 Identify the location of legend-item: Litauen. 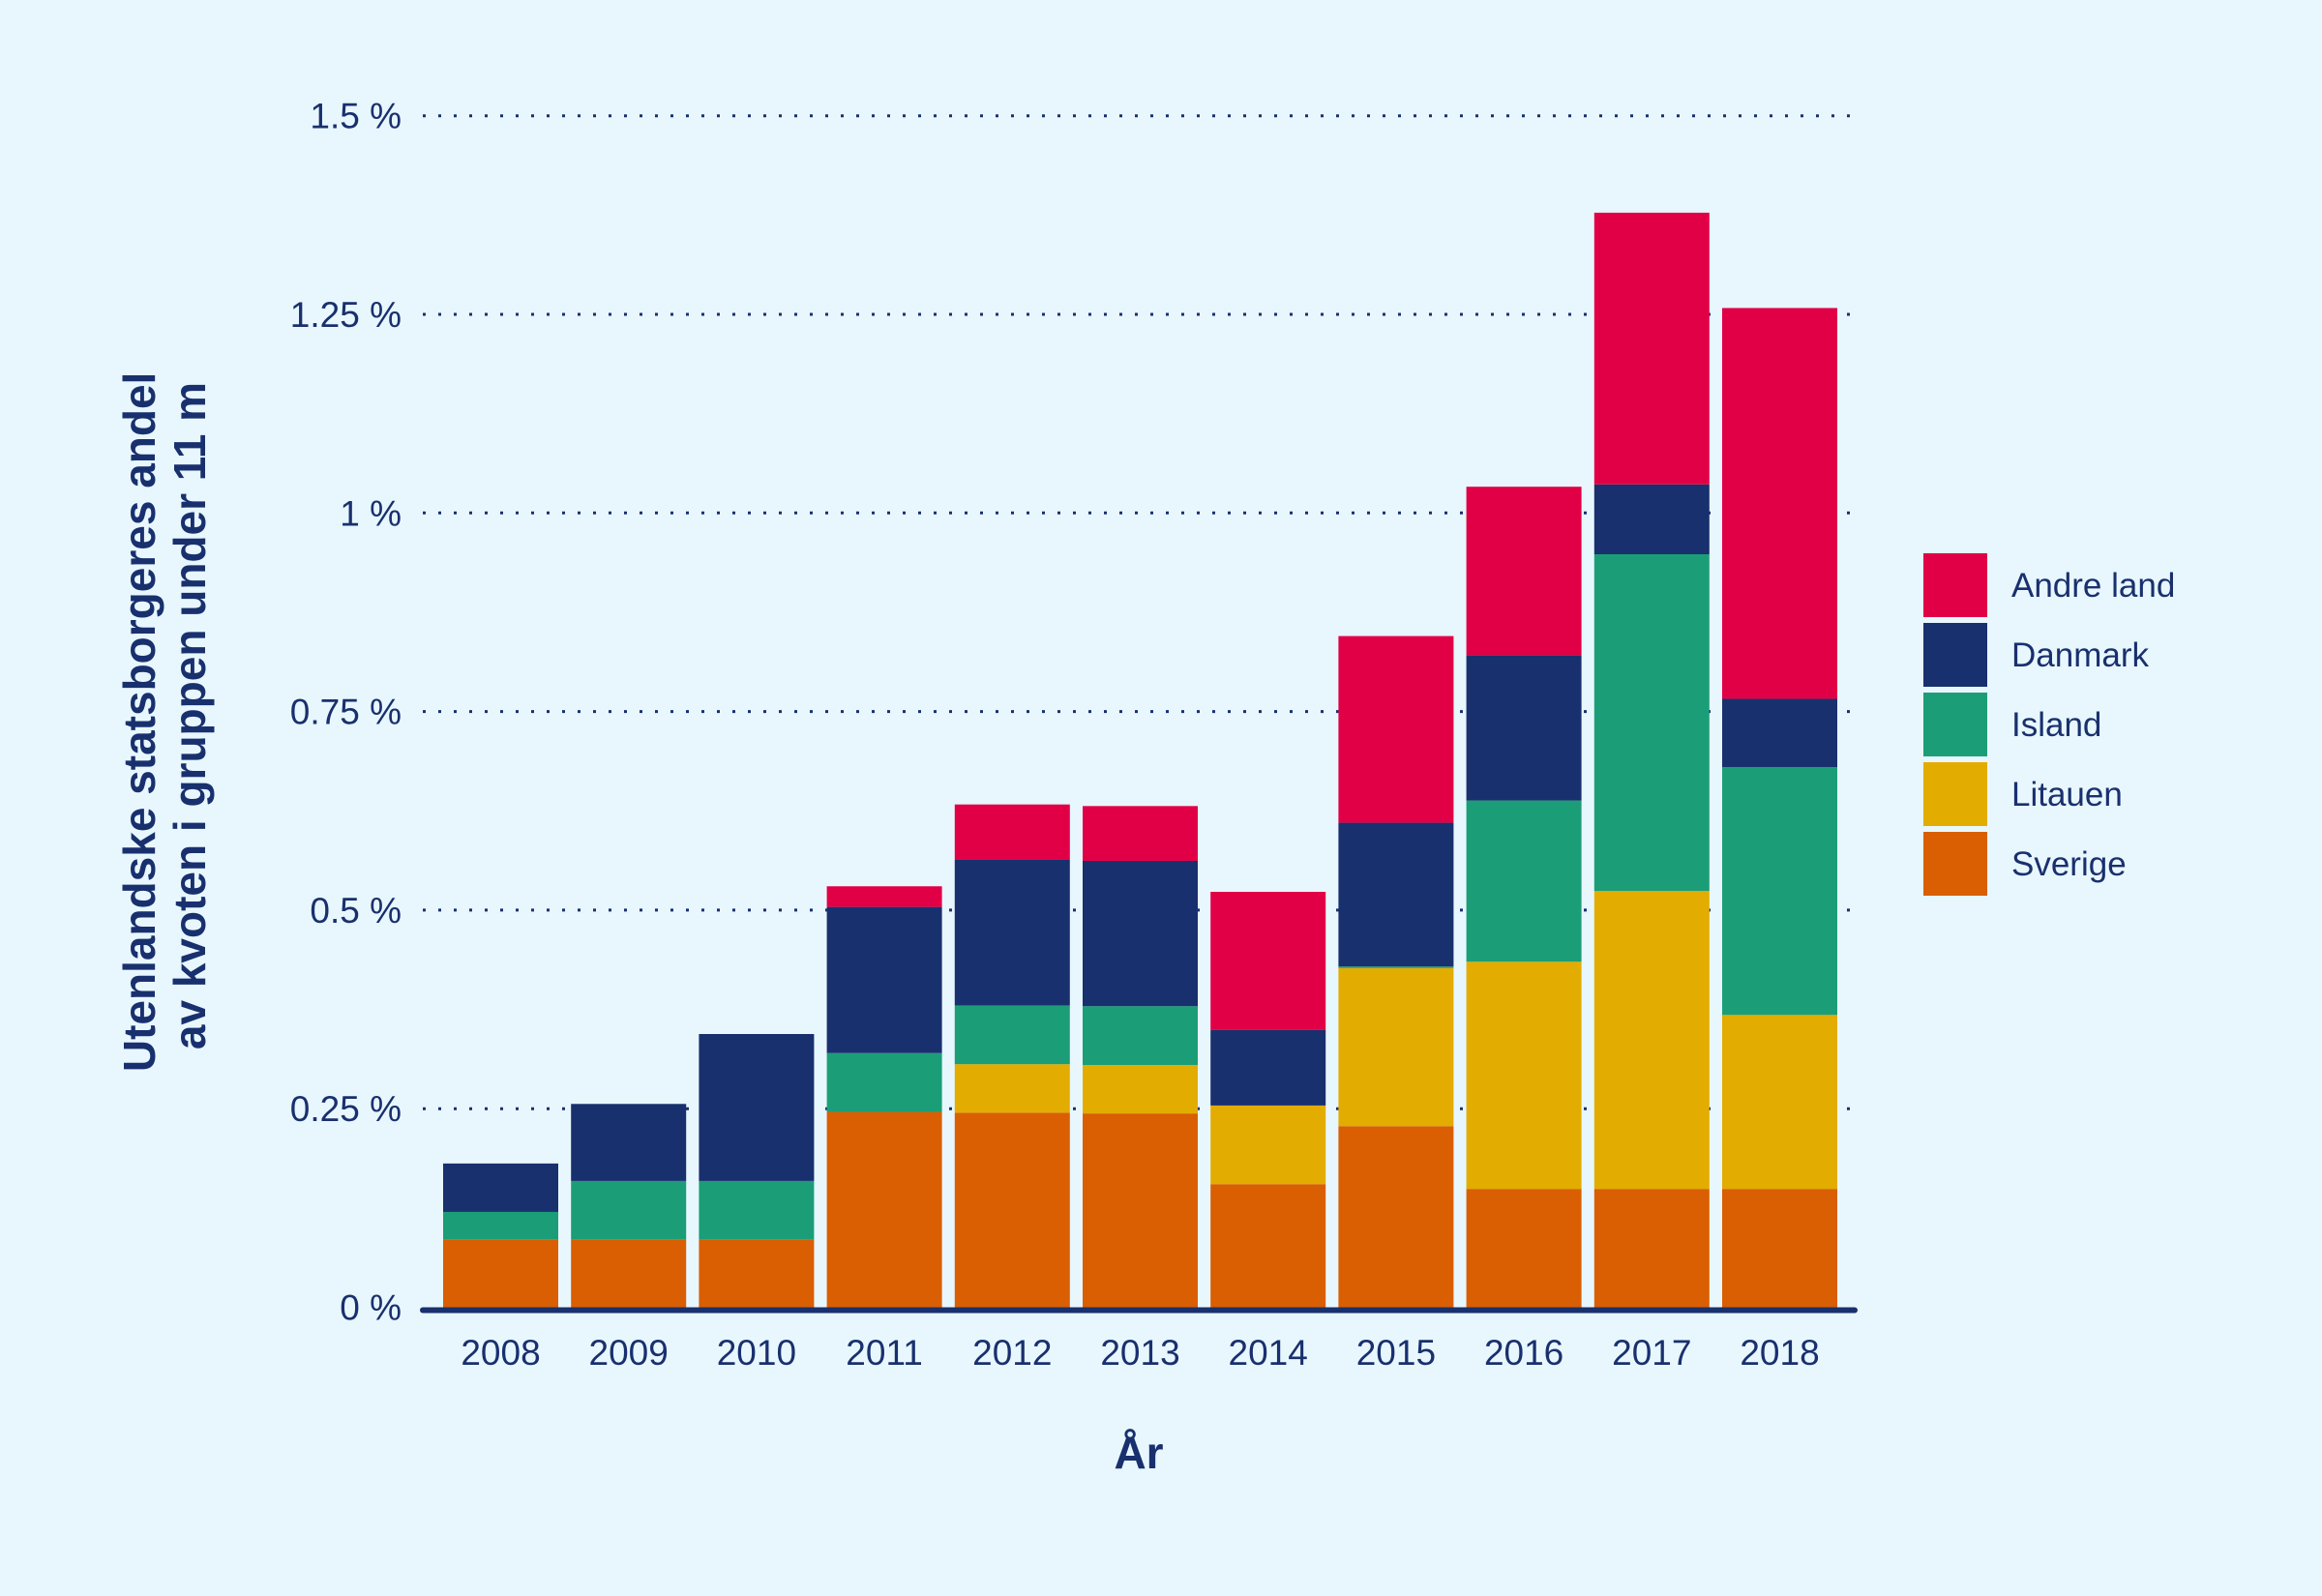
(2023, 794).